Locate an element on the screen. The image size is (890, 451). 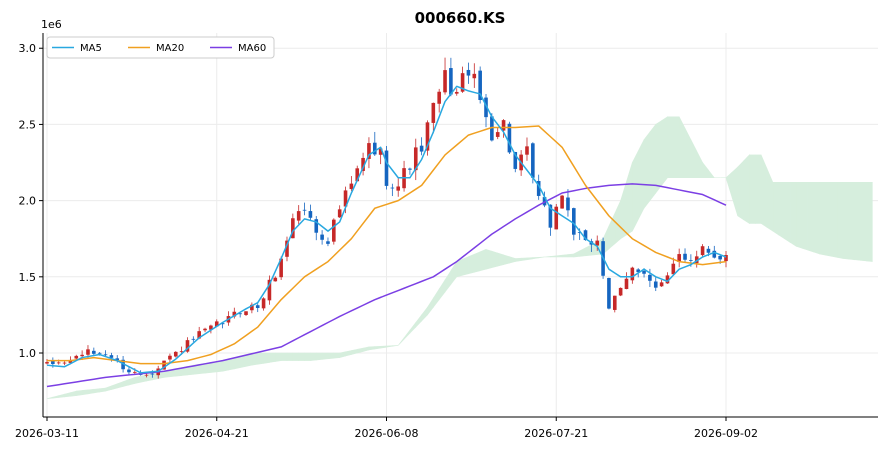
y-tick-label: 3.0 is located at coordinates (28, 48).